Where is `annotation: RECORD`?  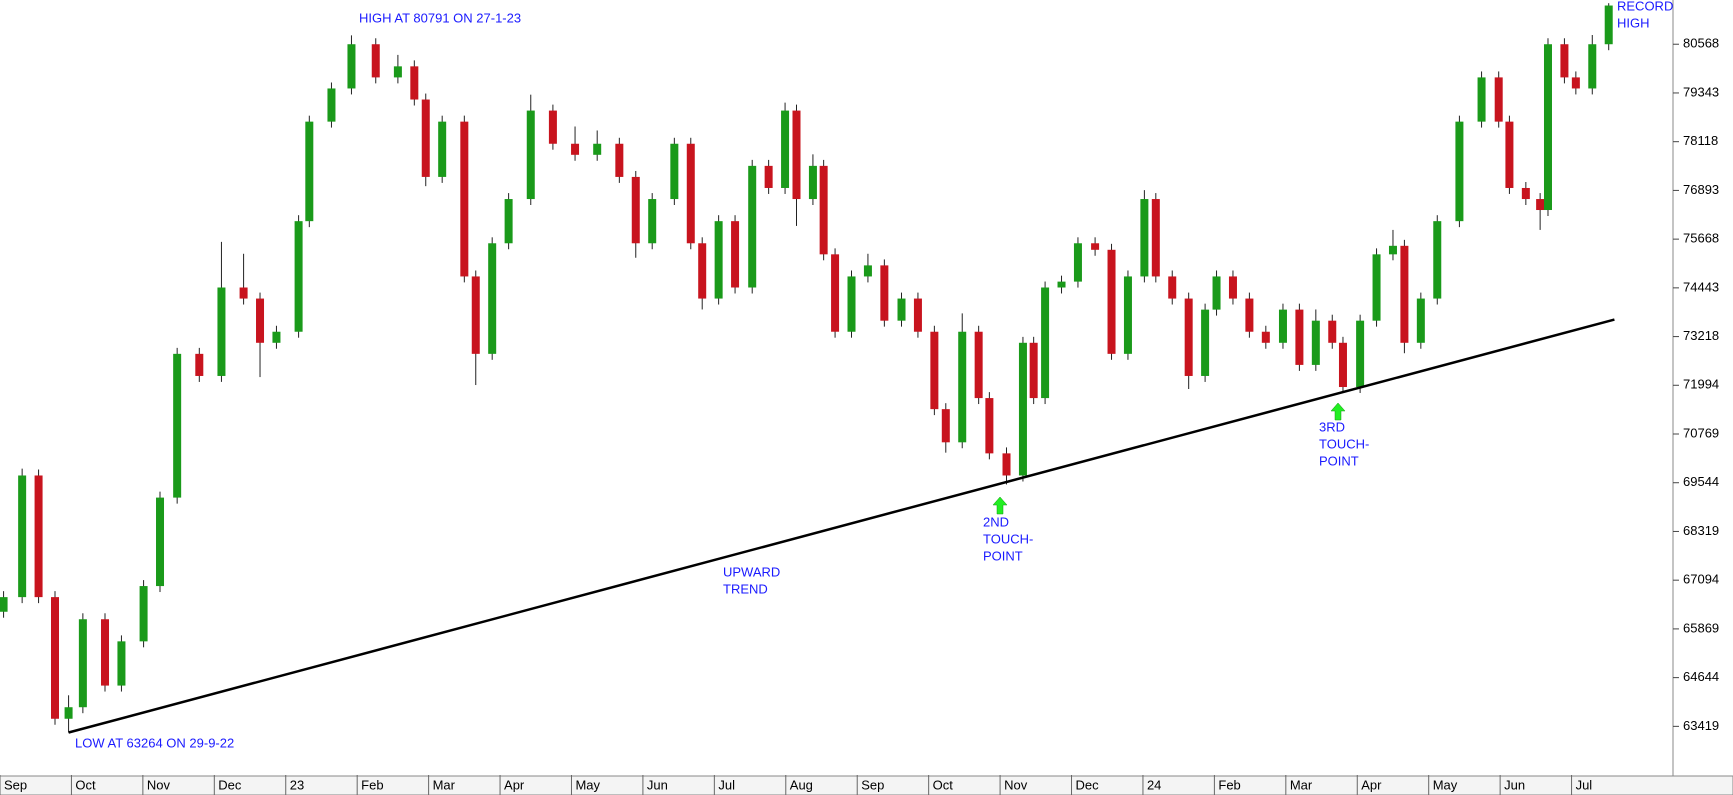 annotation: RECORD is located at coordinates (1645, 6).